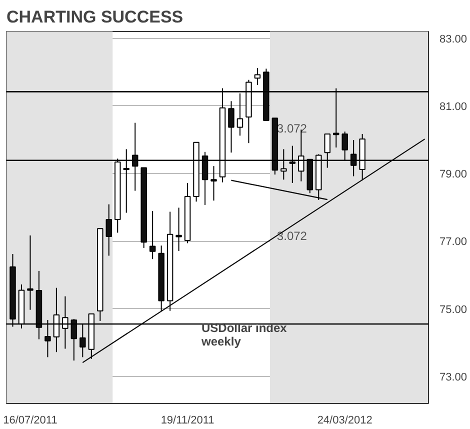 This screenshot has width=470, height=429. I want to click on chart-title: CHARTING SUCCESS, so click(95, 17).